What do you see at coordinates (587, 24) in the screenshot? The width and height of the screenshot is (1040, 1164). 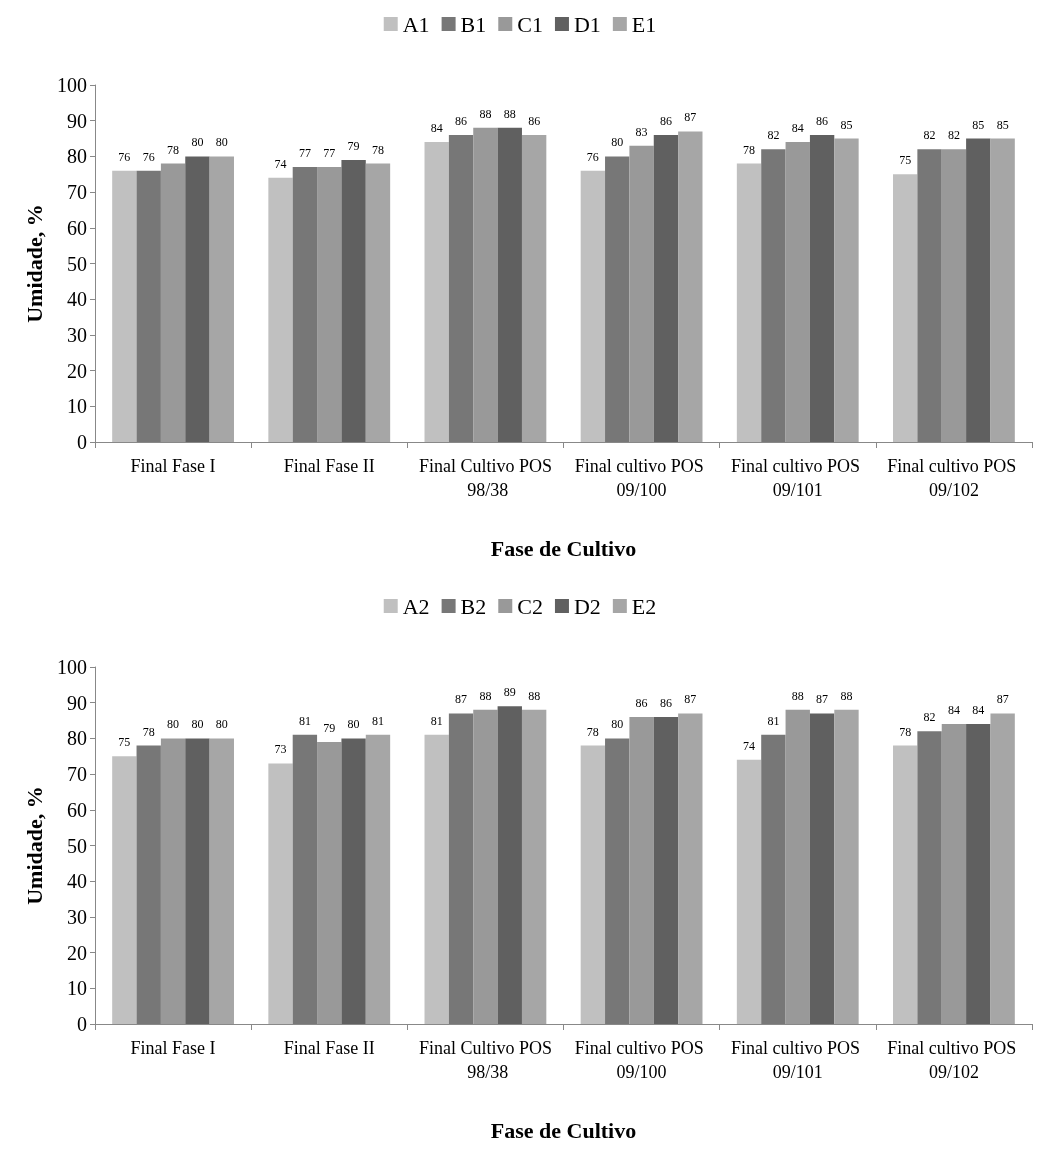 I see `legend-label: D1` at bounding box center [587, 24].